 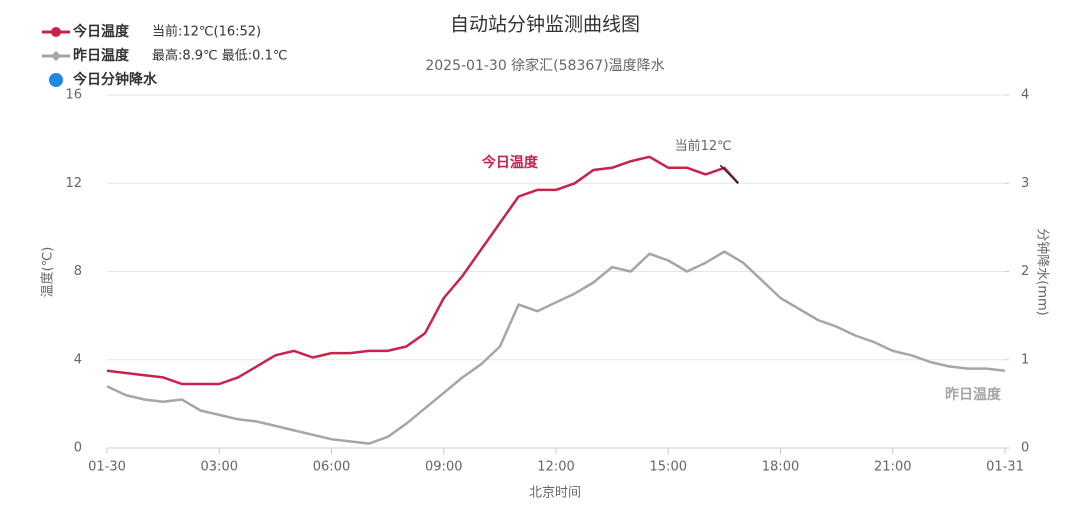 What do you see at coordinates (443, 467) in the screenshot?
I see `x-tick-label: 09:00` at bounding box center [443, 467].